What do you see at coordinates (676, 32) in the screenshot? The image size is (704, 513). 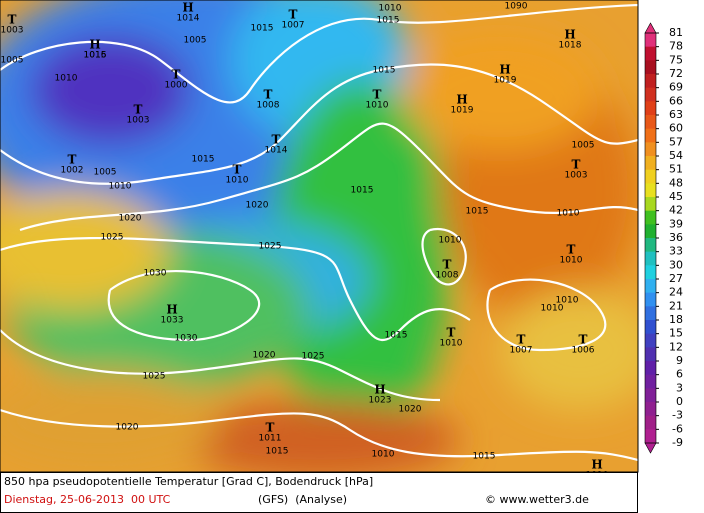 I see `colorbar-tick-label: 81` at bounding box center [676, 32].